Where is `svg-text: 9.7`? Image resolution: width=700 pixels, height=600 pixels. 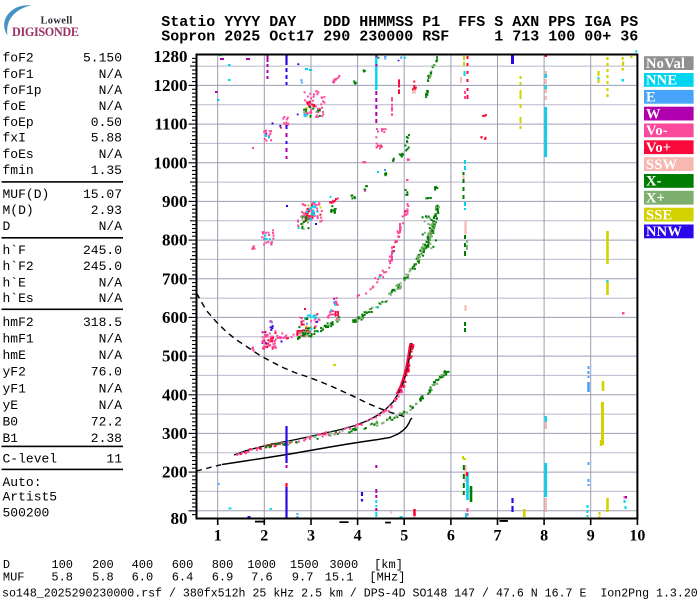
svg-text: 9.7 is located at coordinates (303, 578).